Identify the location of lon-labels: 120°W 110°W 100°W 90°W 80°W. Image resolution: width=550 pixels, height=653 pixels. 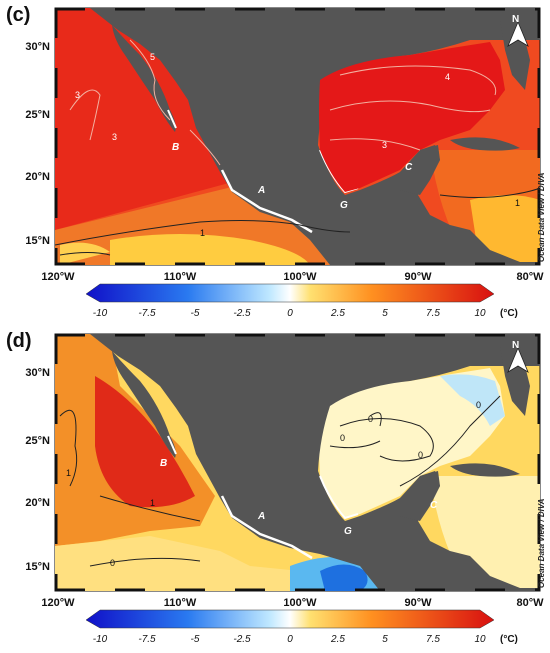
(292, 277).